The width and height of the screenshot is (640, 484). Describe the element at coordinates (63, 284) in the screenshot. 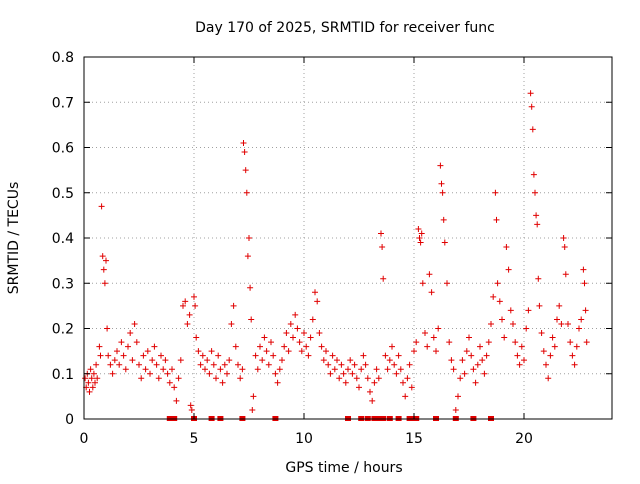

I see `y-tick-label: 0.3` at that location.